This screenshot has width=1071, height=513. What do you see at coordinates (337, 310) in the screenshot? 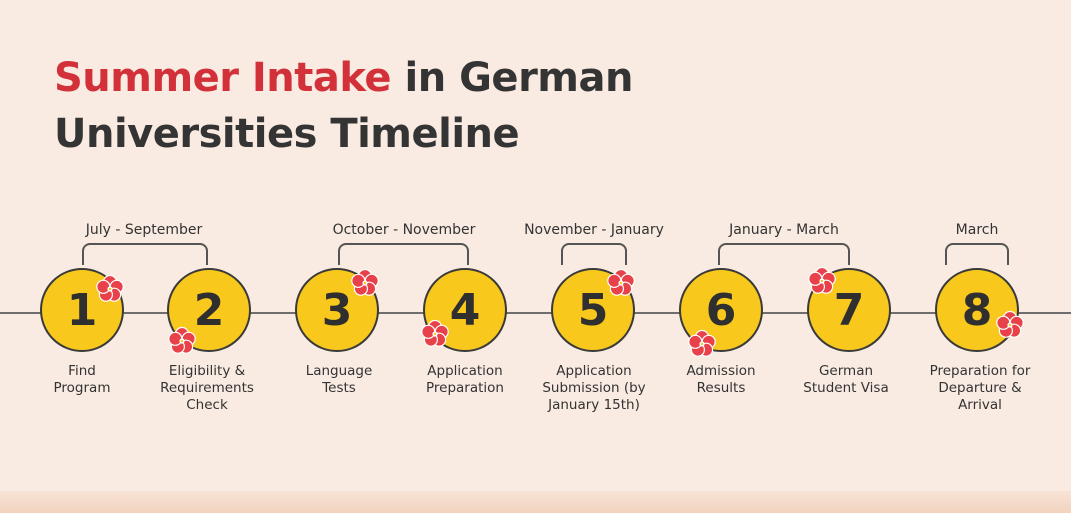
I see `step-circle-3: 3` at bounding box center [337, 310].